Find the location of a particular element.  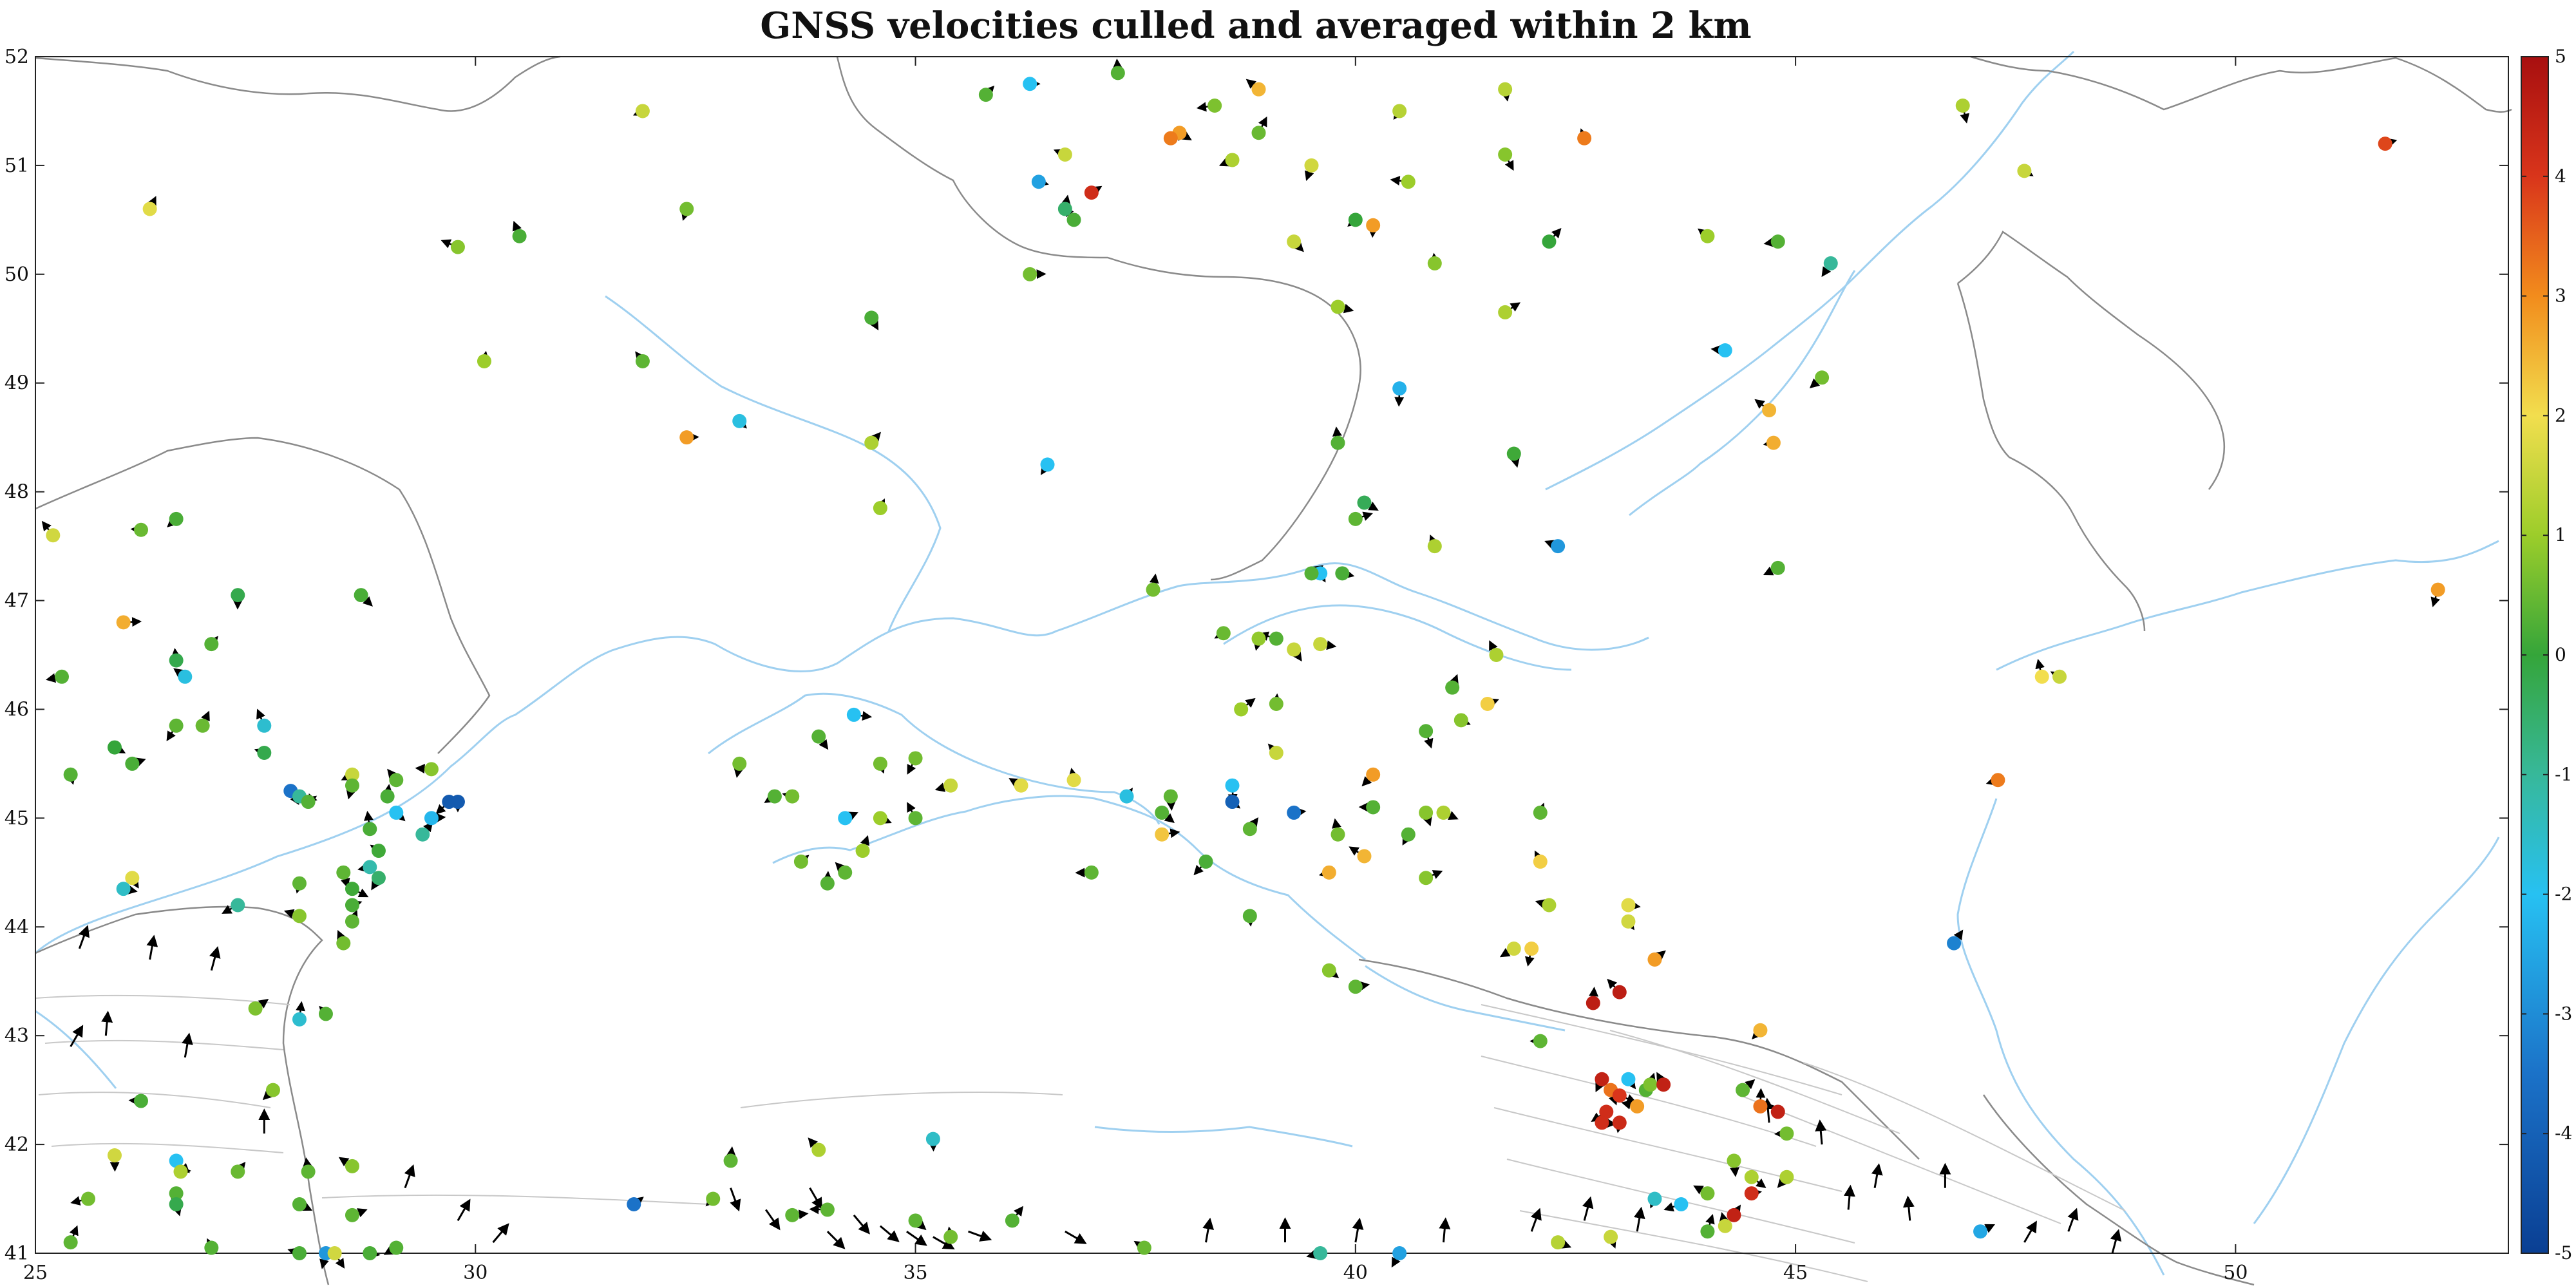

colorbar-tick-label: 1 is located at coordinates (2560, 534).